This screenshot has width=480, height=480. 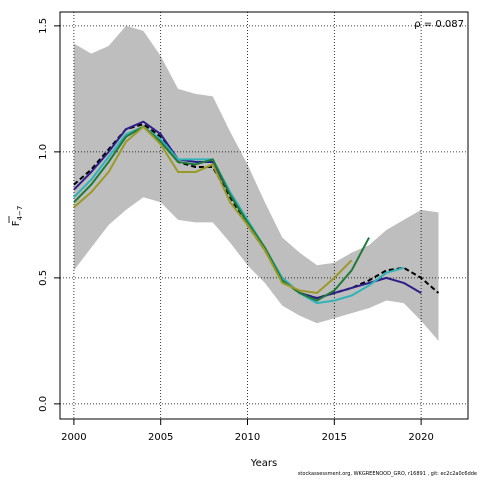 What do you see at coordinates (263, 463) in the screenshot?
I see `x-axis-title: Years` at bounding box center [263, 463].